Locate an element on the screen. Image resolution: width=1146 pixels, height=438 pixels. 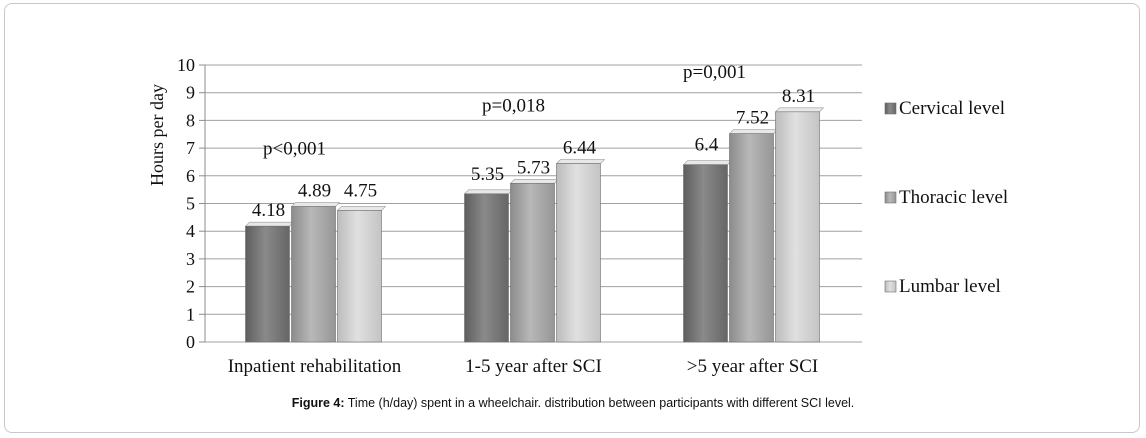
data-label: 5.35 is located at coordinates (487, 174).